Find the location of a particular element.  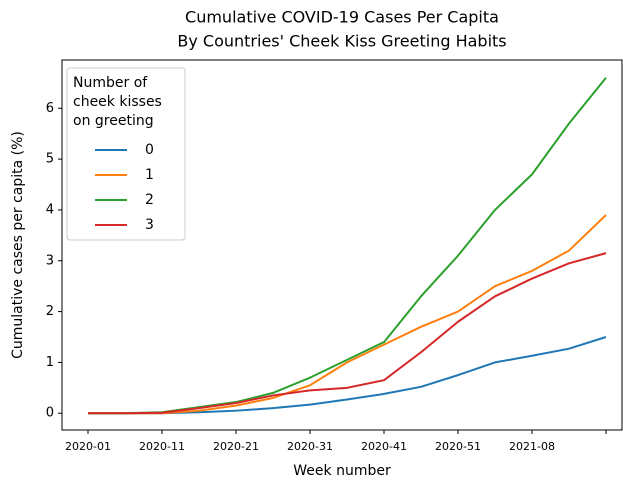

legend-label: 0 is located at coordinates (149, 150).